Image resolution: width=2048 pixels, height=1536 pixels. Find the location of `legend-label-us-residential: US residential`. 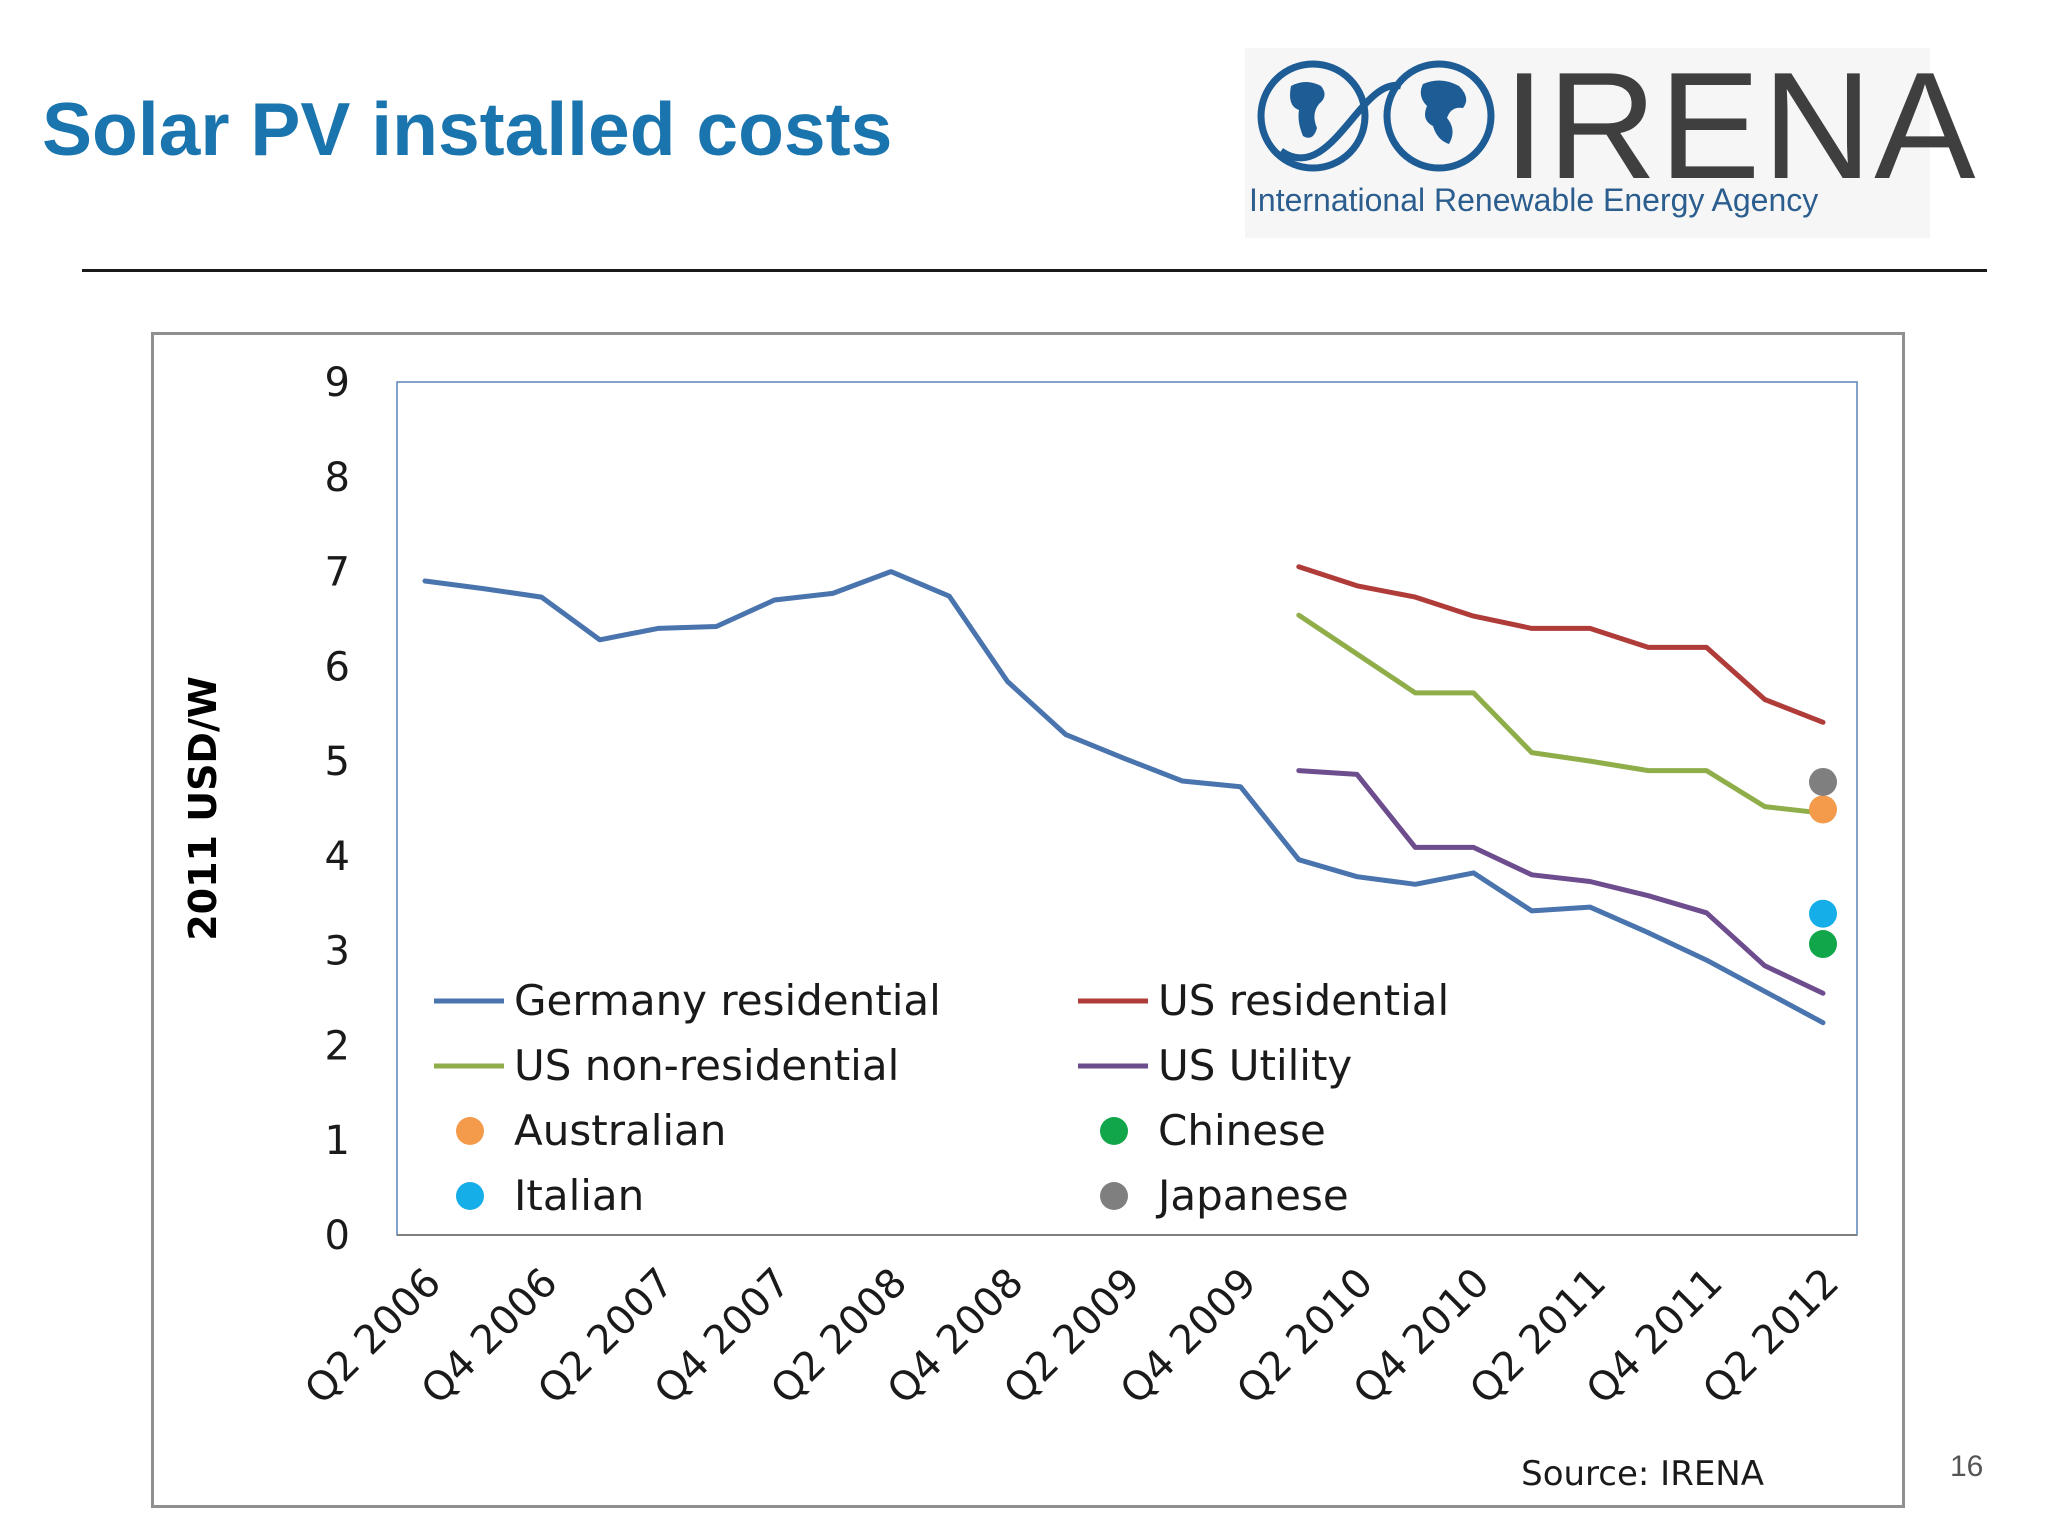

legend-label-us-residential: US residential is located at coordinates (1303, 1000).